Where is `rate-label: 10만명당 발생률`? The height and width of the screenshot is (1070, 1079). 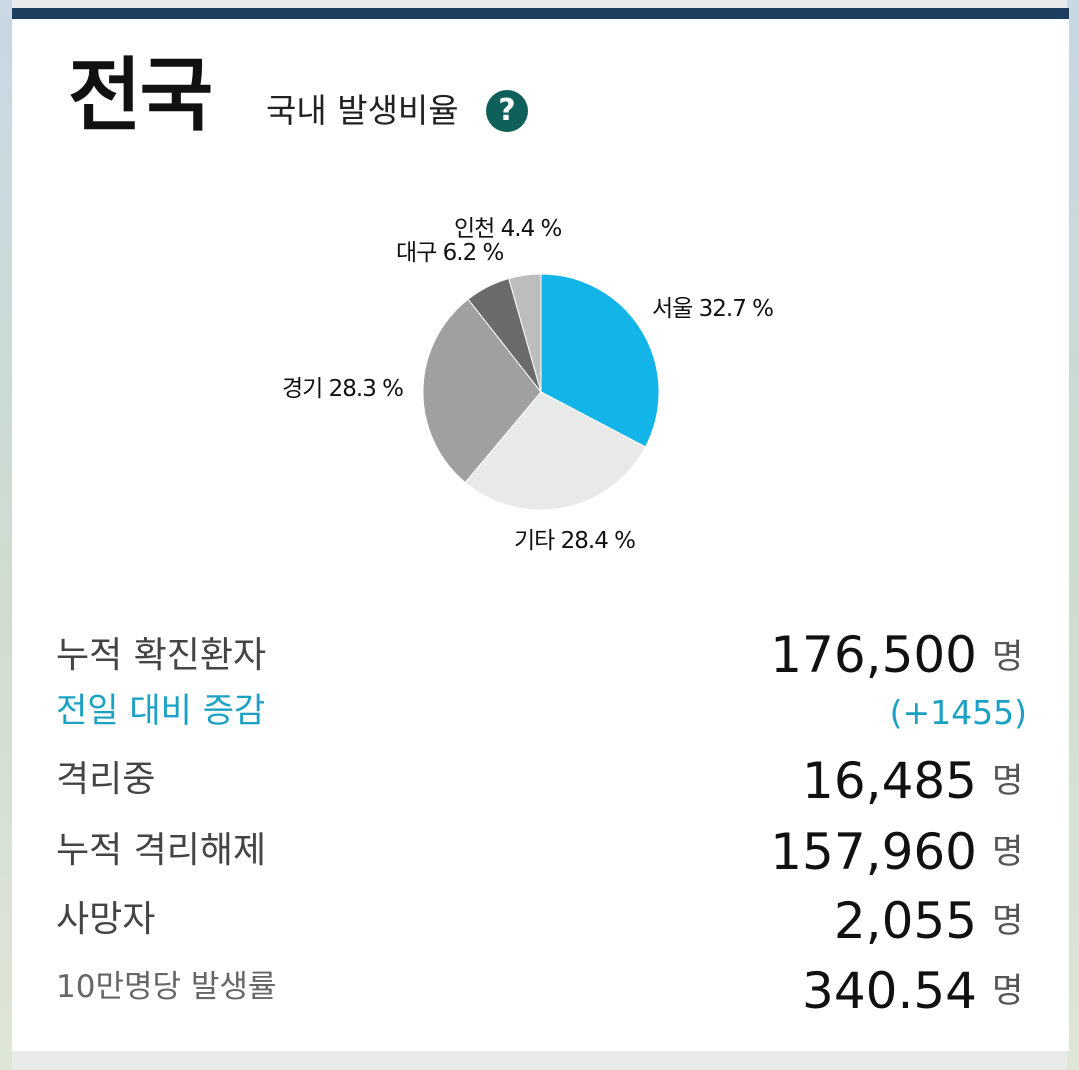 rate-label: 10만명당 발생률 is located at coordinates (166, 987).